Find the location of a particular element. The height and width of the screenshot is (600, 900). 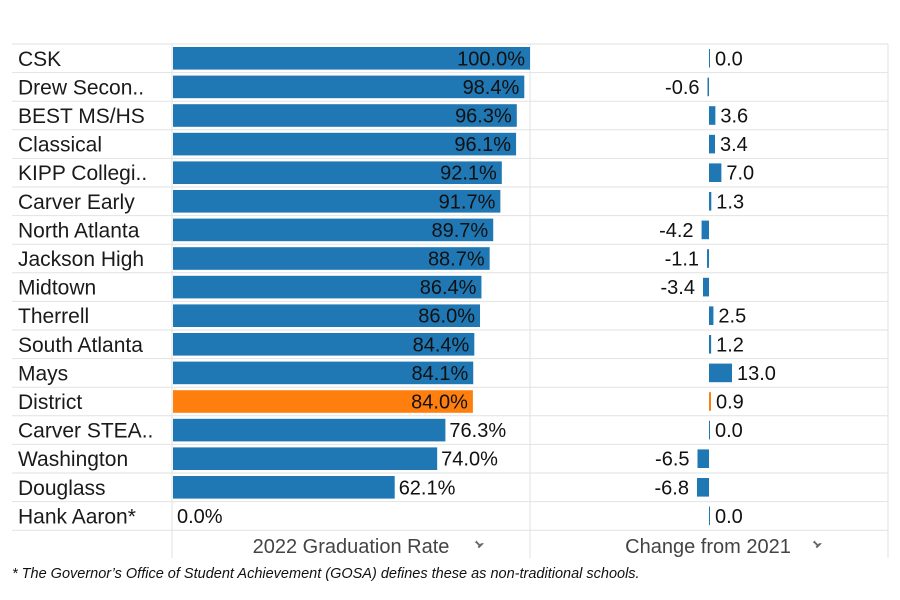

category-label: Therrell is located at coordinates (53, 316).